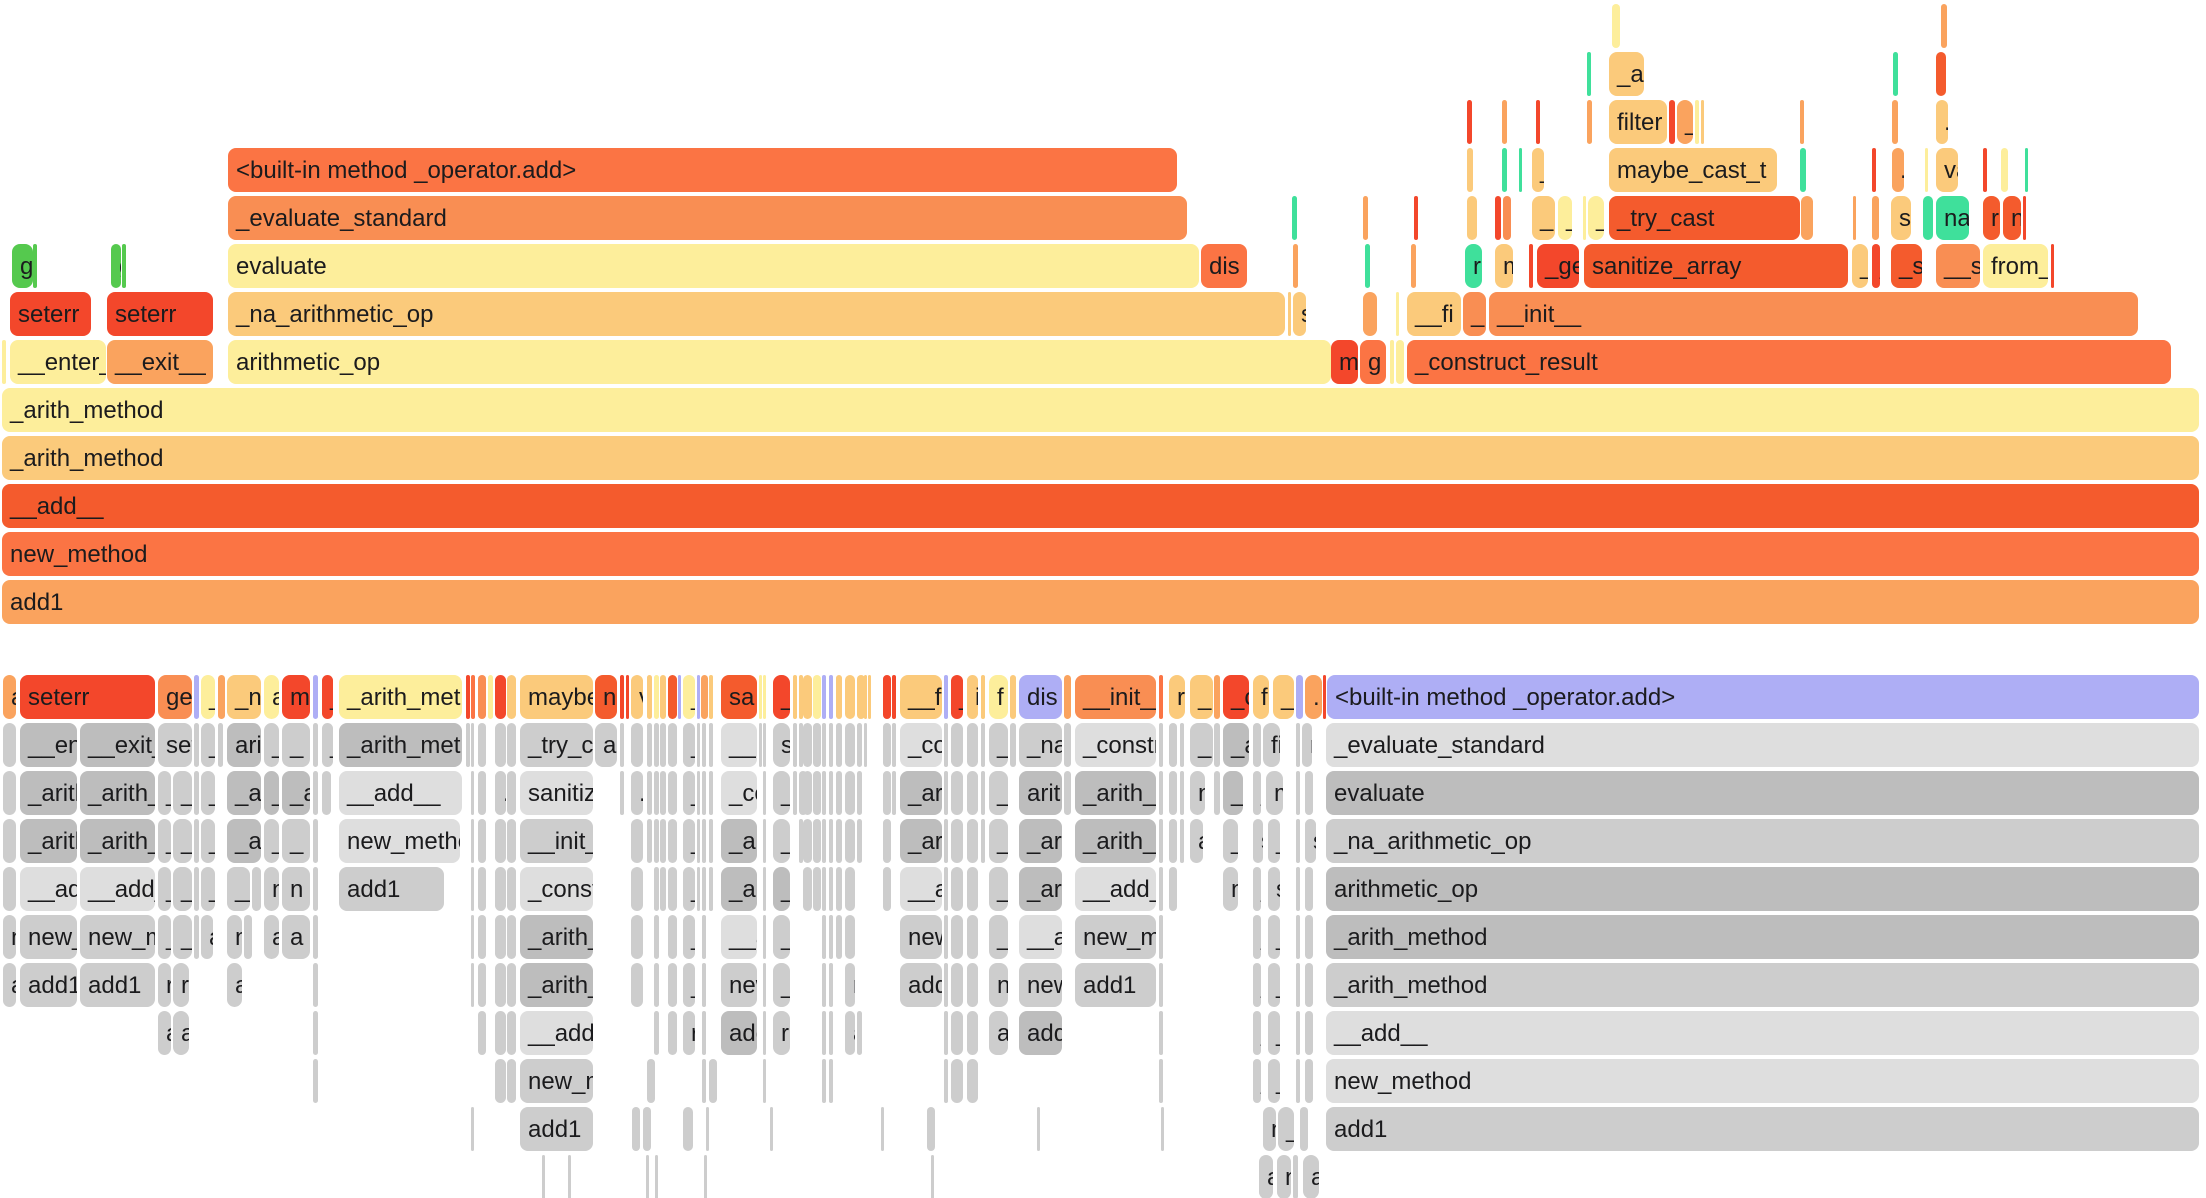 The width and height of the screenshot is (2206, 1198). What do you see at coordinates (1274, 889) in the screenshot?
I see `frame-s: s` at bounding box center [1274, 889].